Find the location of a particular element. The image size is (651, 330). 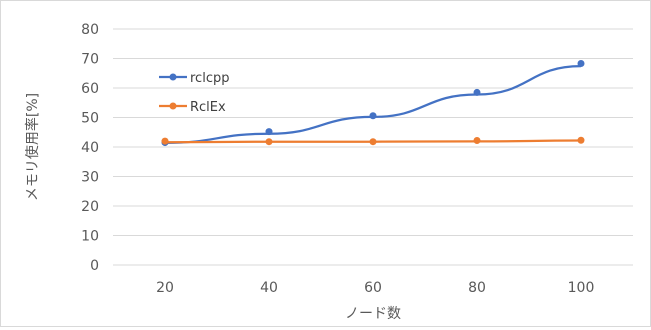

y-tick-label: 70 is located at coordinates (90, 60).